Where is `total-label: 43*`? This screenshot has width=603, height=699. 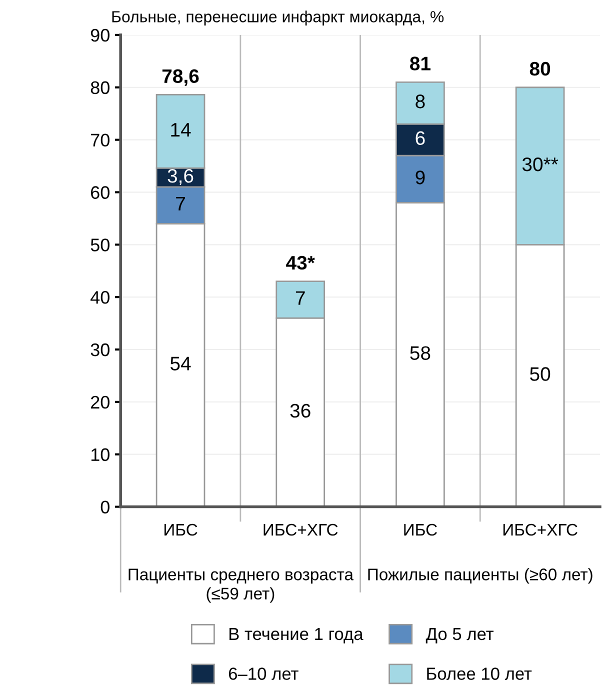 total-label: 43* is located at coordinates (300, 263).